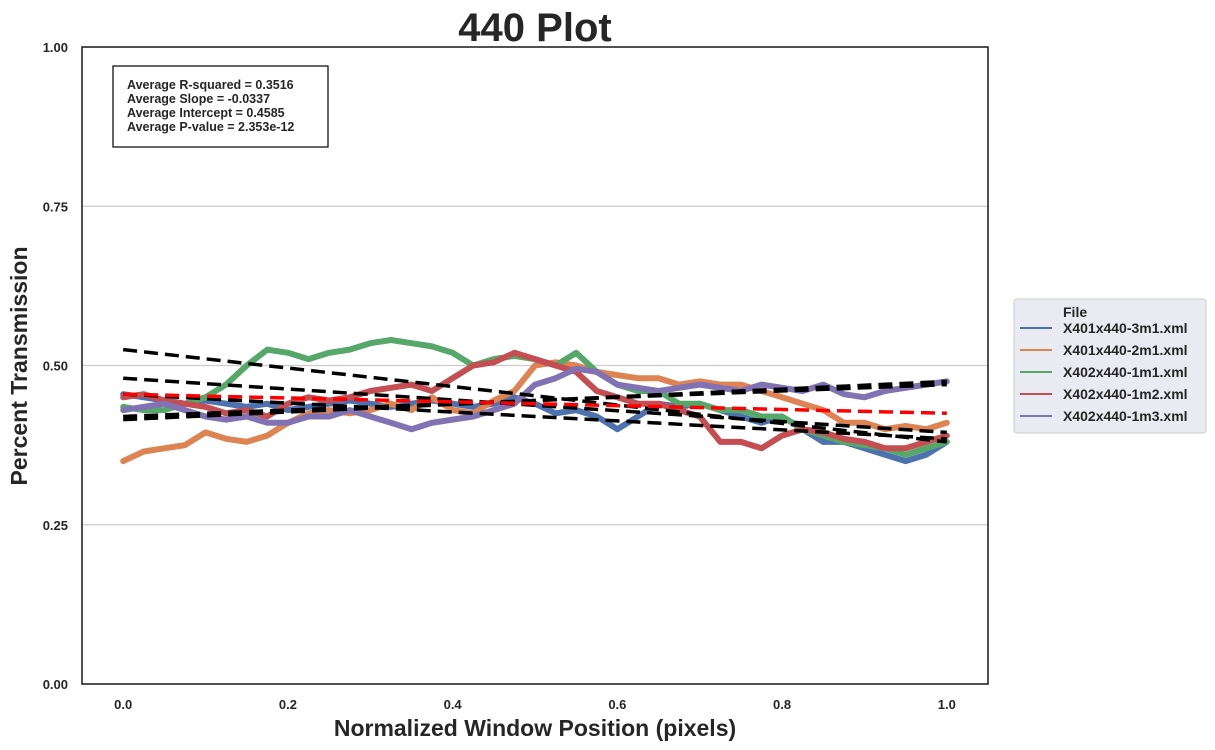 Image resolution: width=1215 pixels, height=750 pixels. What do you see at coordinates (123, 704) in the screenshot?
I see `x-tick-label: 0.0` at bounding box center [123, 704].